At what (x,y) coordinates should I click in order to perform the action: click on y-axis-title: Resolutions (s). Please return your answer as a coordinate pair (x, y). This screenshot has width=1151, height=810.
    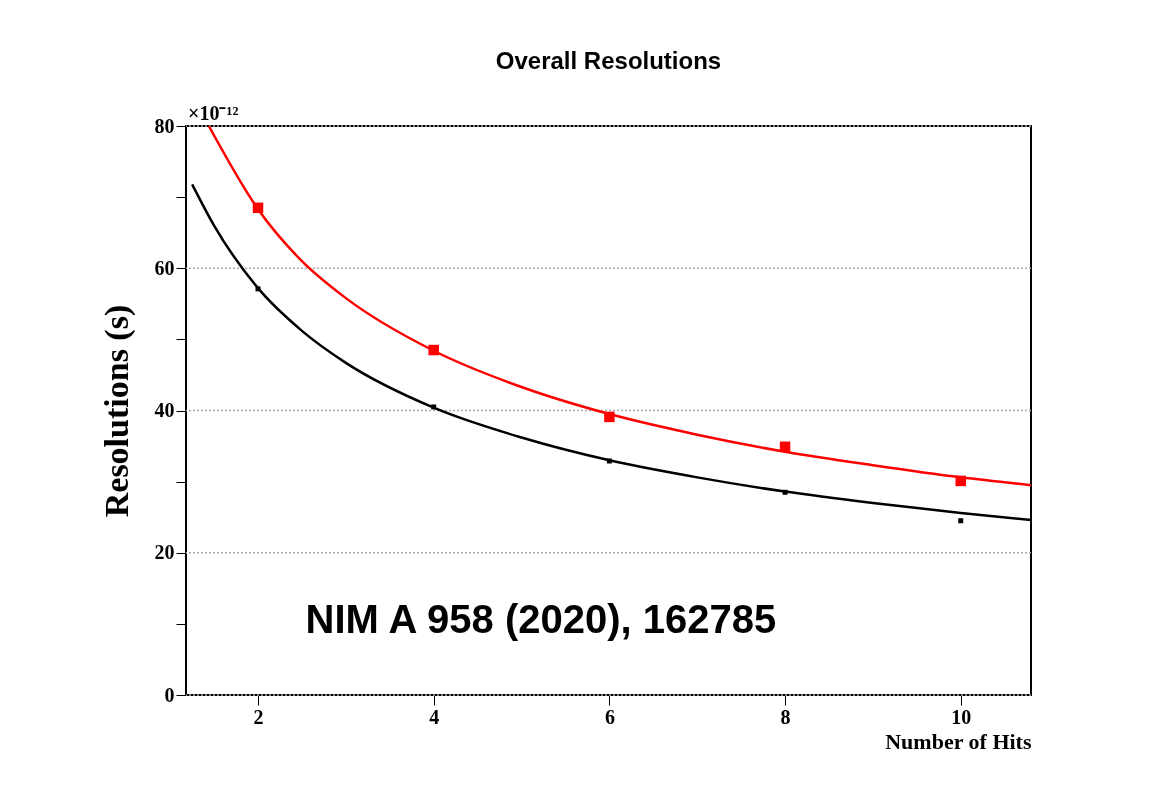
    Looking at the image, I should click on (116, 411).